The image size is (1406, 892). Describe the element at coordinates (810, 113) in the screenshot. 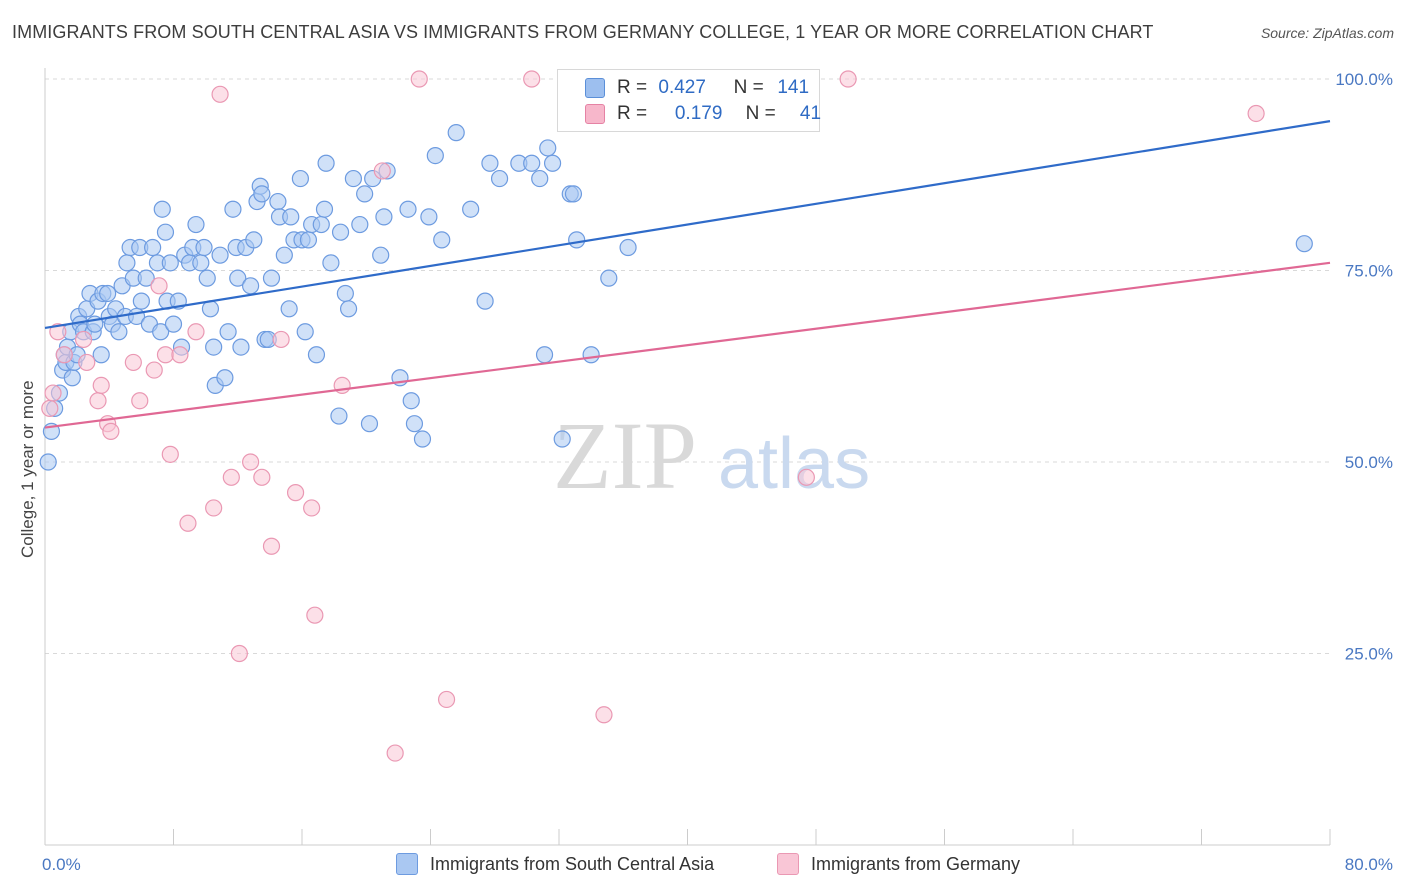

I see `legend-n-value: 41` at that location.